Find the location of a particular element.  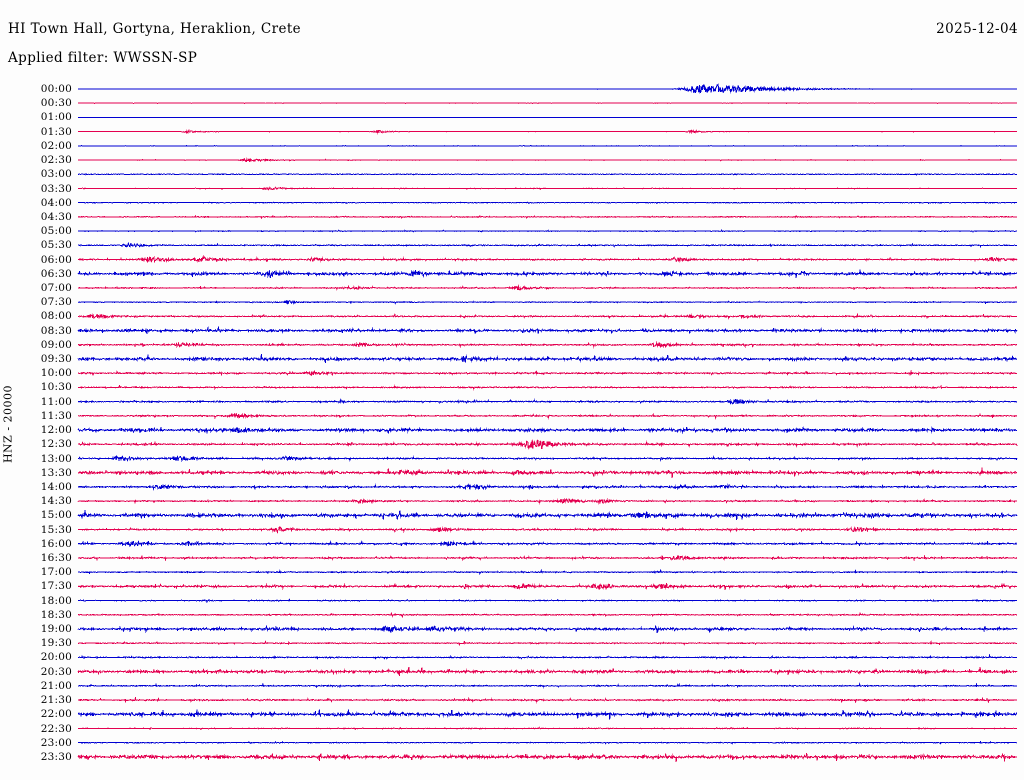

y-tick-label: 19:30 is located at coordinates (56, 643).